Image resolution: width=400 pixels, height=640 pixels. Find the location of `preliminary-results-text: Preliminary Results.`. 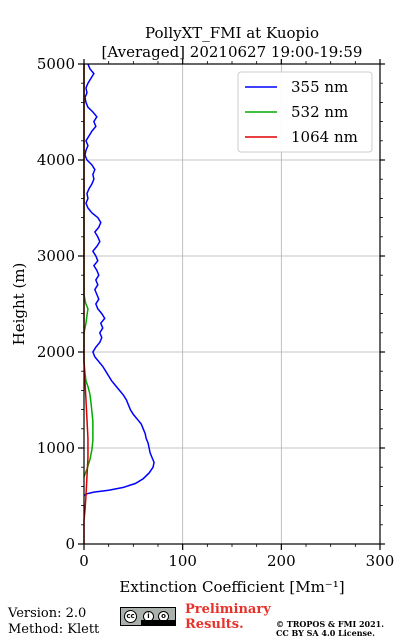

preliminary-results-text: Preliminary Results. is located at coordinates (235, 617).